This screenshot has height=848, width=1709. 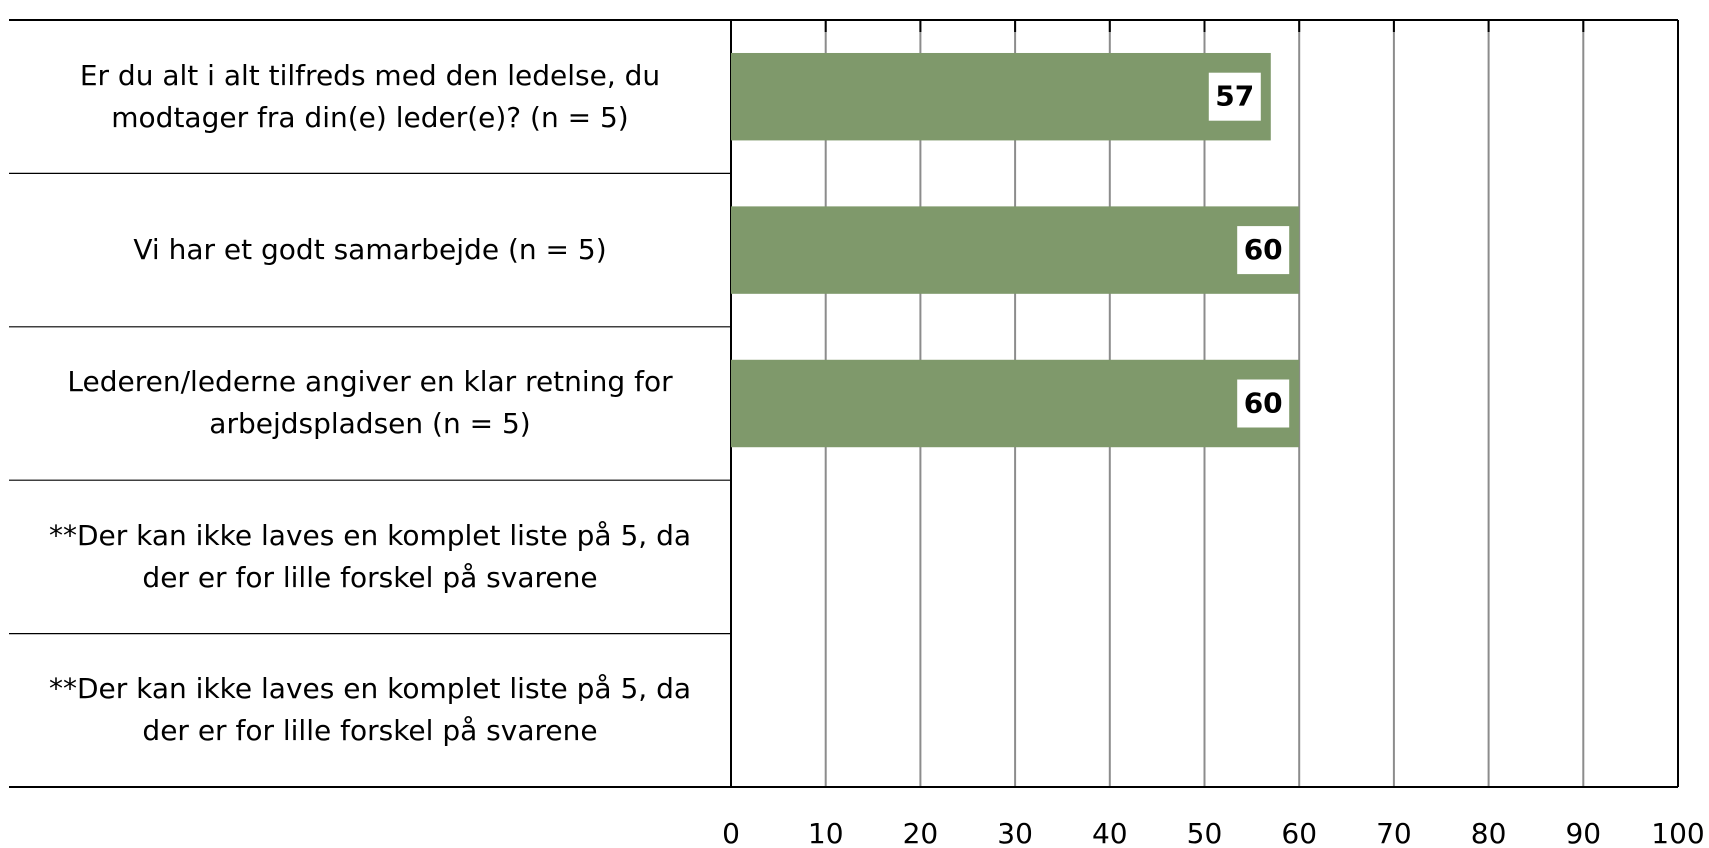 What do you see at coordinates (1299, 832) in the screenshot?
I see `x-tick-label: 60` at bounding box center [1299, 832].